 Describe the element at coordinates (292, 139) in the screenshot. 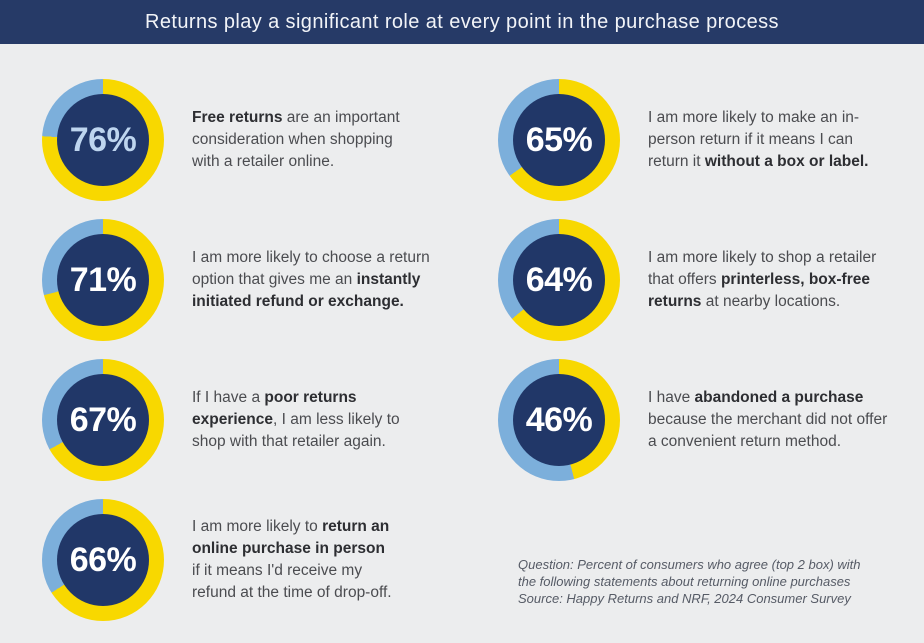

I see `statement-text: consideration when shopping` at that location.